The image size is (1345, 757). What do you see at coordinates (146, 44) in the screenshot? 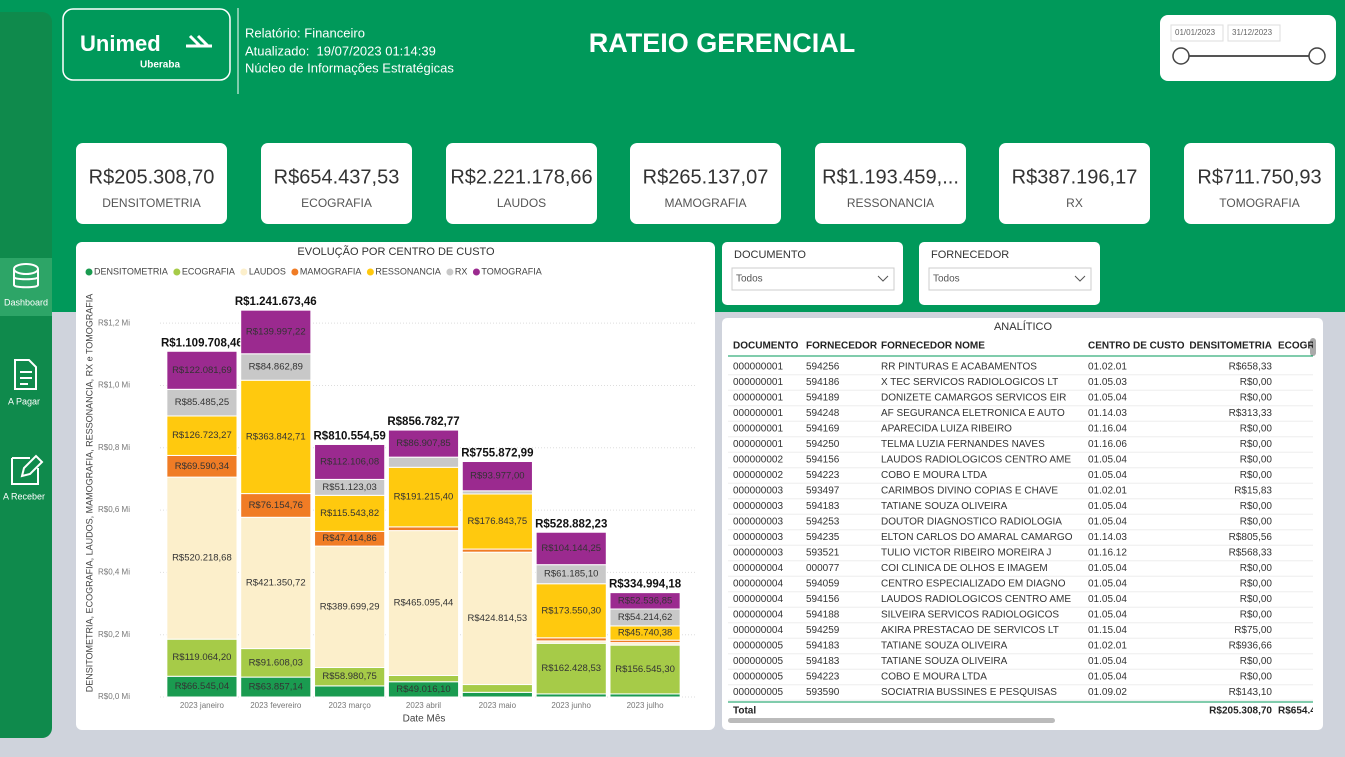
I see `logo-box` at bounding box center [146, 44].